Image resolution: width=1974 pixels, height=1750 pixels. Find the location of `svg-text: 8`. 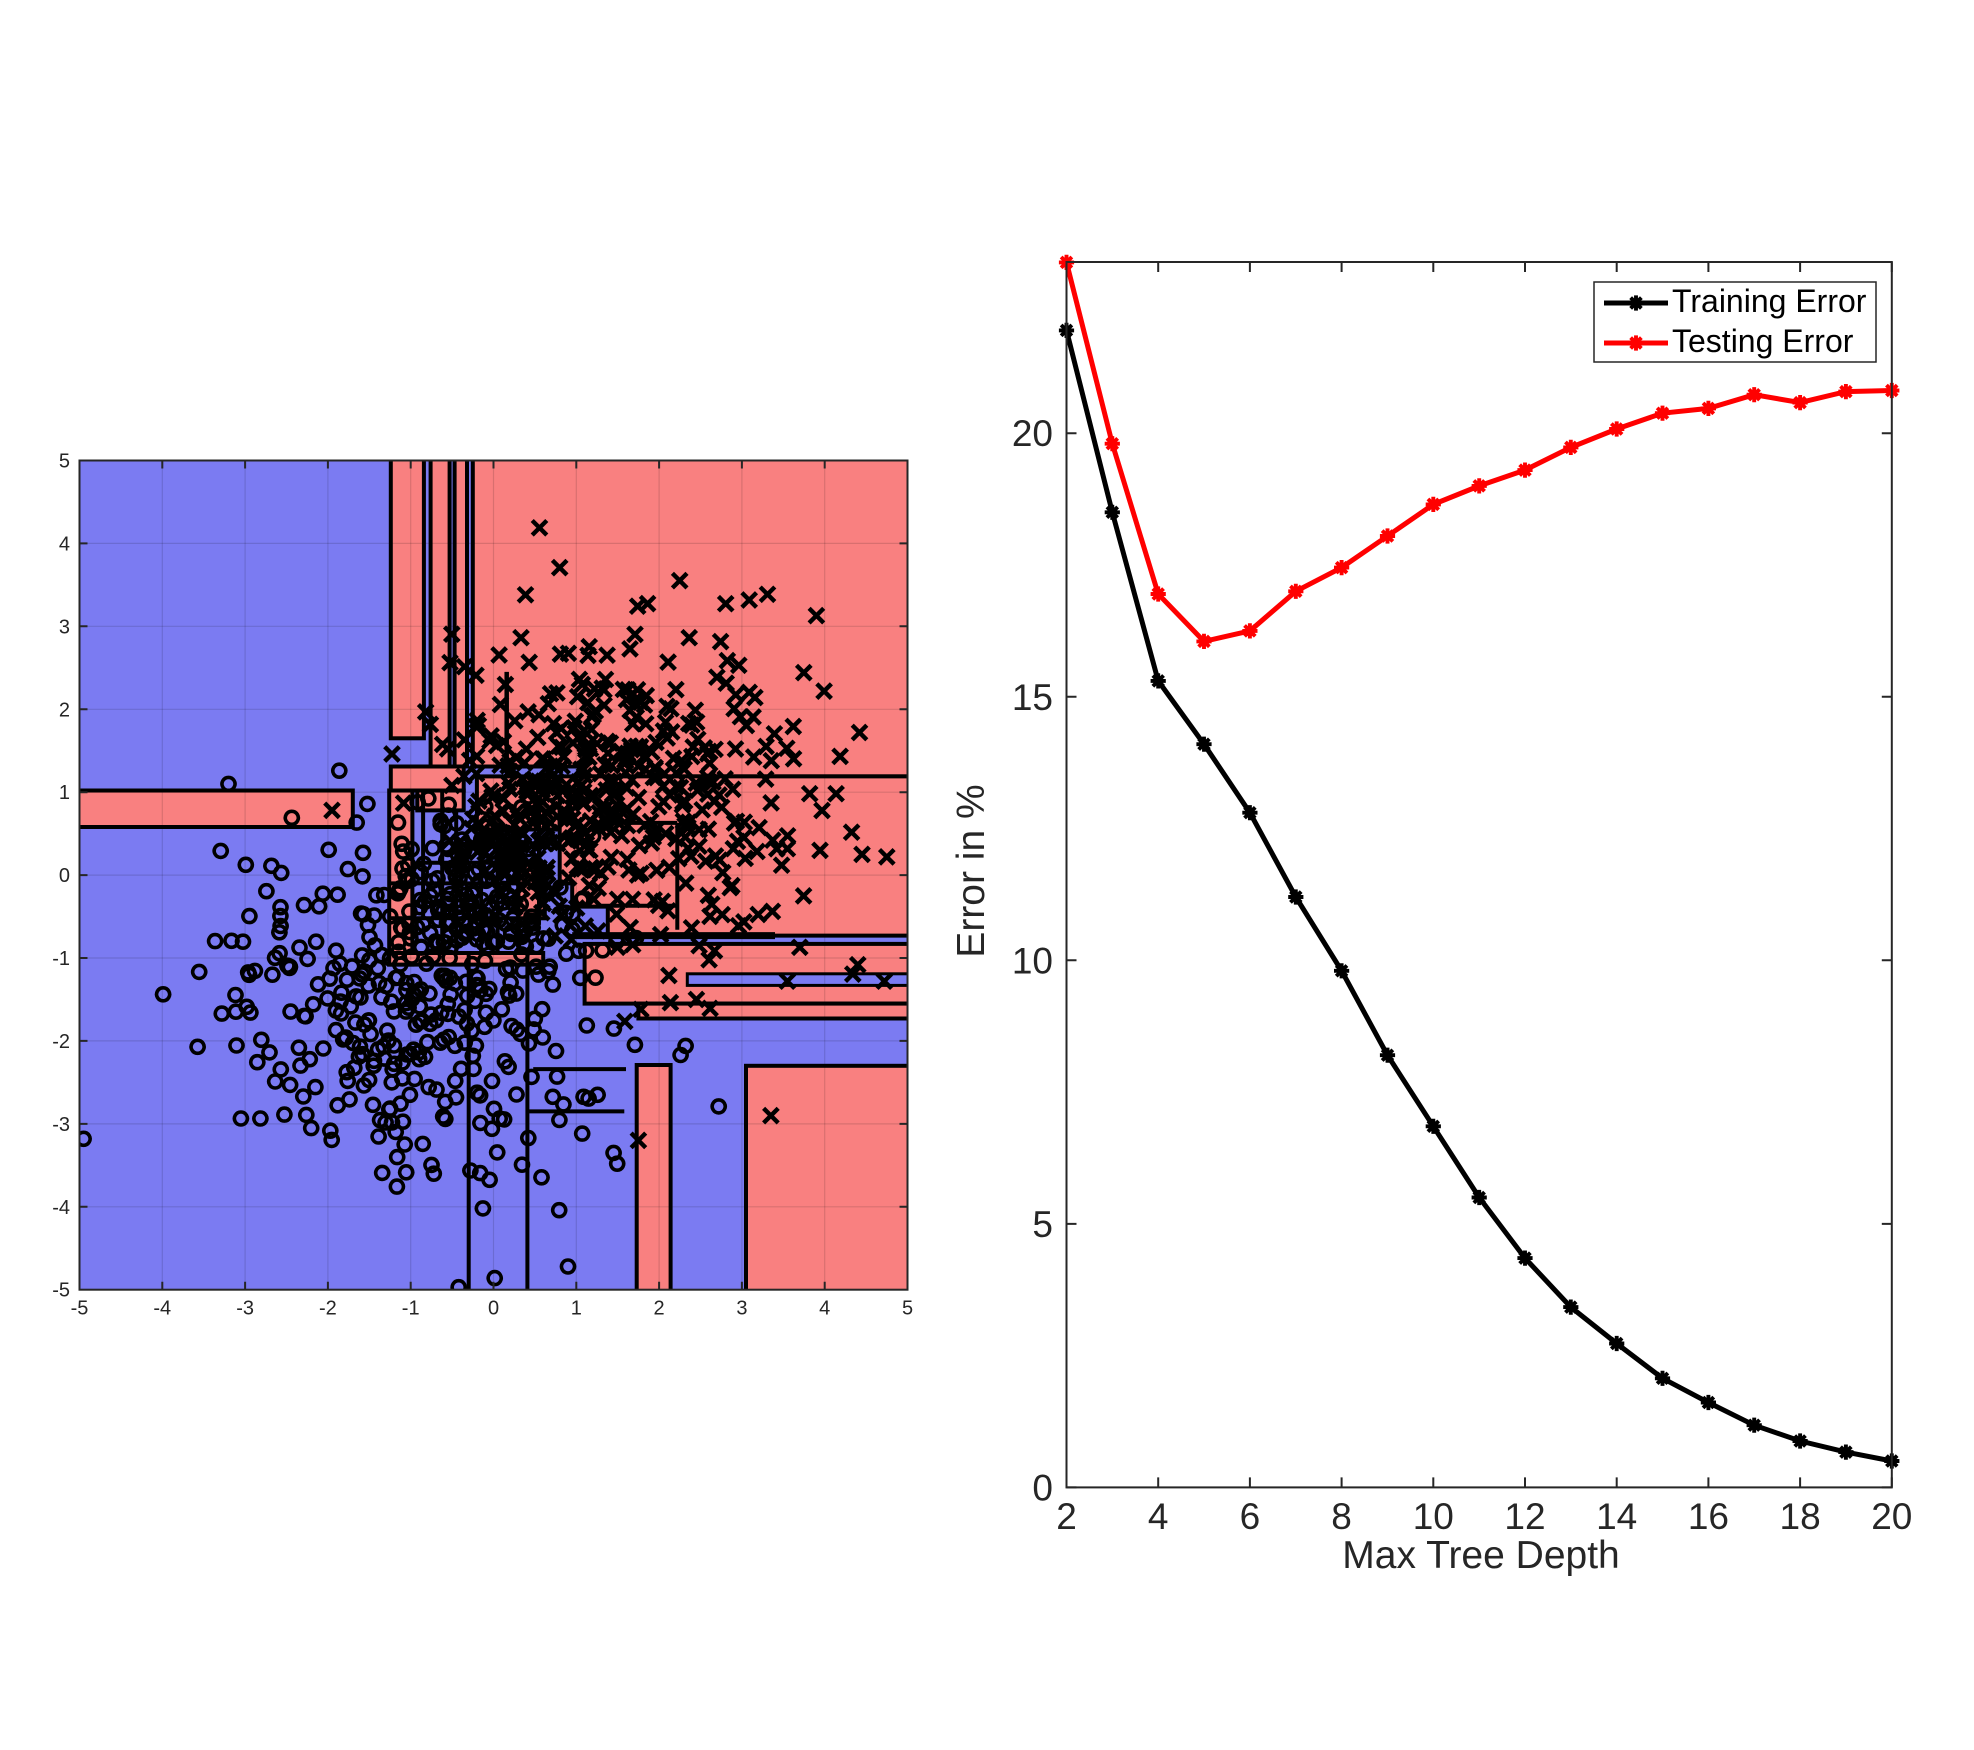

svg-text: 8 is located at coordinates (1341, 1516).